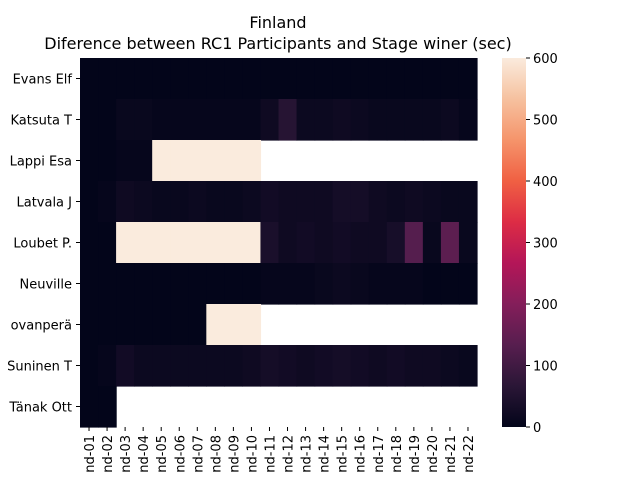 This screenshot has width=640, height=480. Describe the element at coordinates (41, 326) in the screenshot. I see `y-tick-label: ovanperä` at that location.